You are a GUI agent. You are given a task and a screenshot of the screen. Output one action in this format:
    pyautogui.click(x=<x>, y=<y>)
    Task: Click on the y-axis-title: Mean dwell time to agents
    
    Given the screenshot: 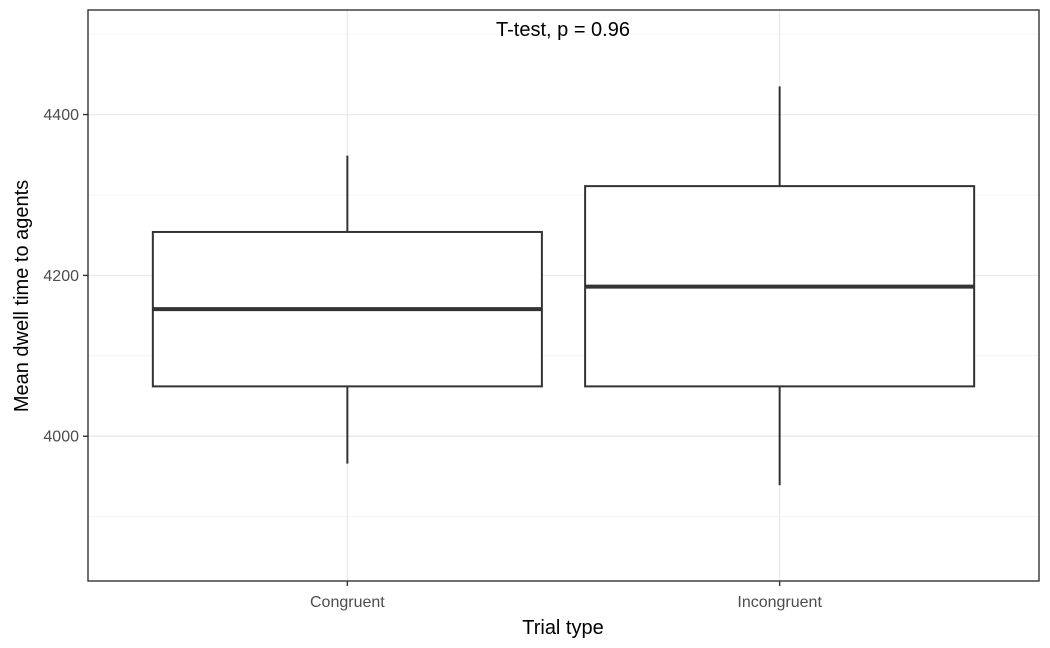 What is the action you would take?
    pyautogui.click(x=22, y=296)
    